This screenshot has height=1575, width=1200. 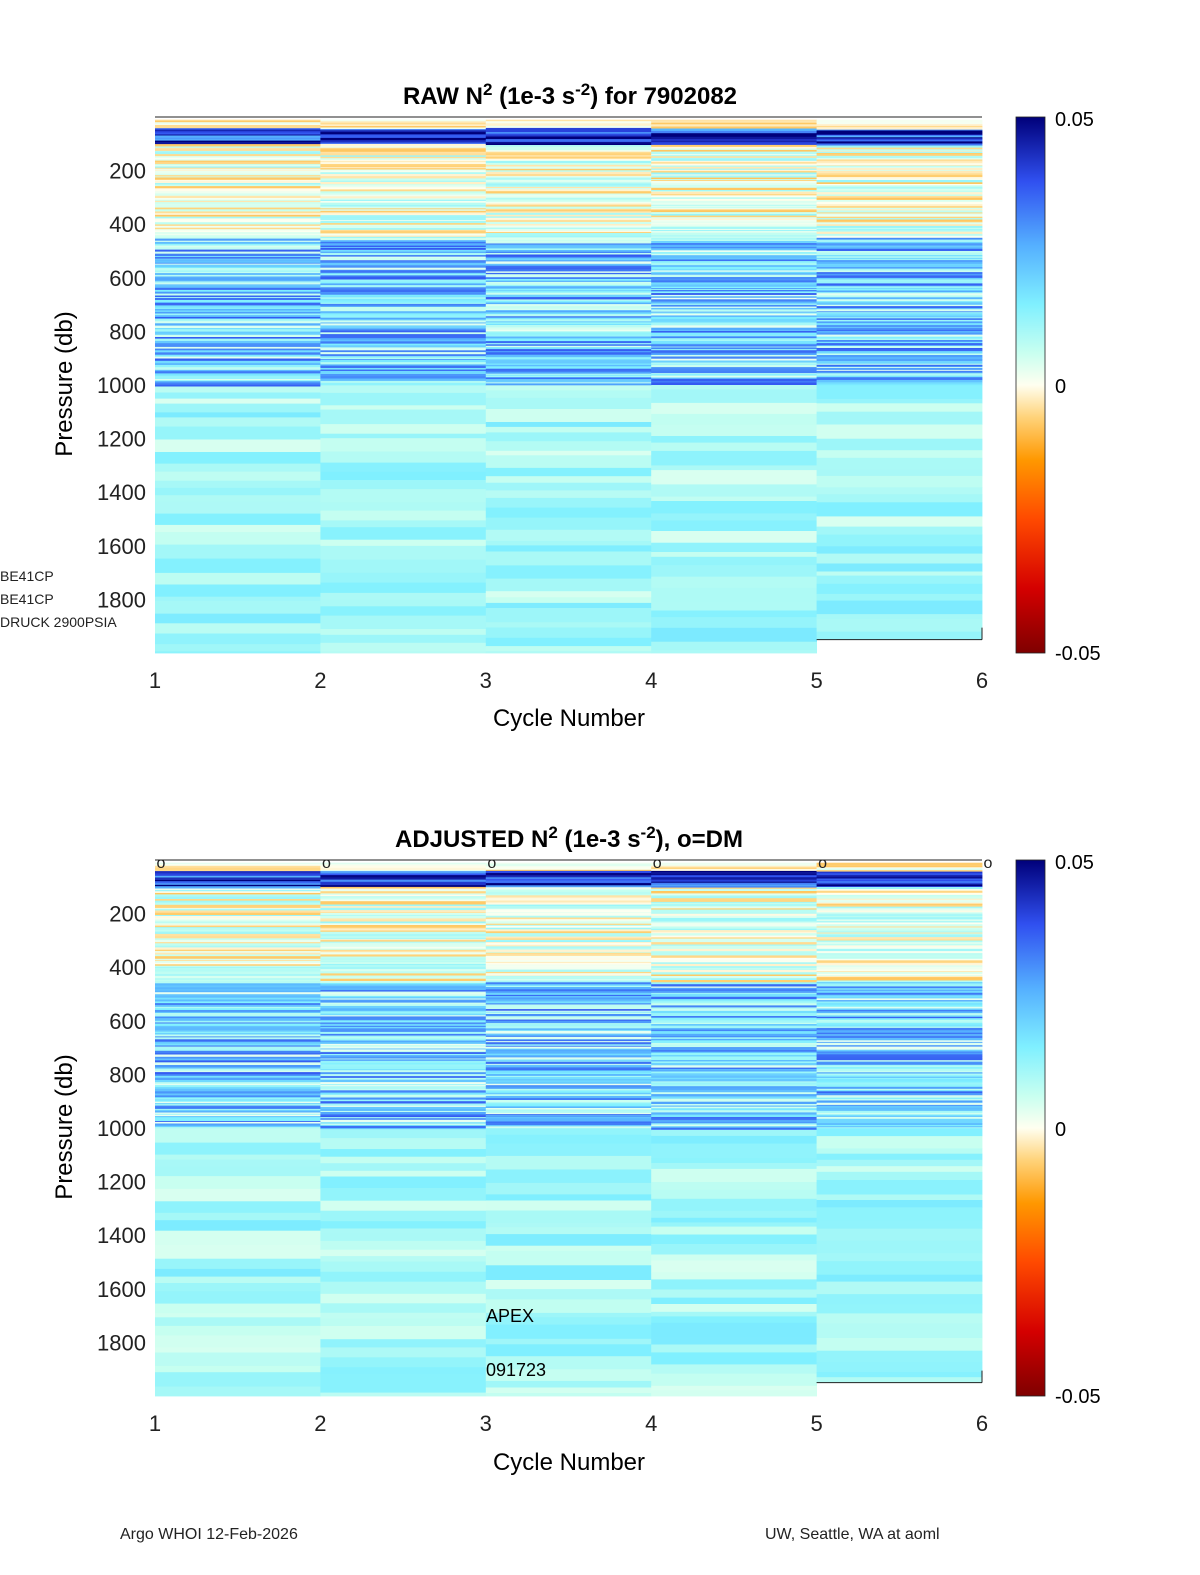 What do you see at coordinates (121, 1235) in the screenshot?
I see `y-tick-label: 1400` at bounding box center [121, 1235].